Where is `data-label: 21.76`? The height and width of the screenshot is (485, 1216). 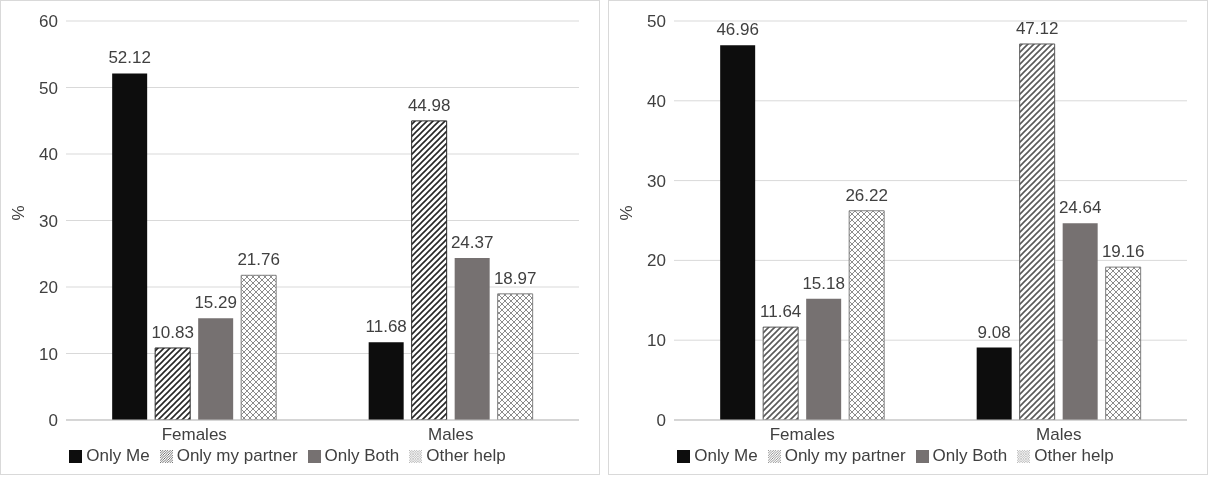 data-label: 21.76 is located at coordinates (258, 260).